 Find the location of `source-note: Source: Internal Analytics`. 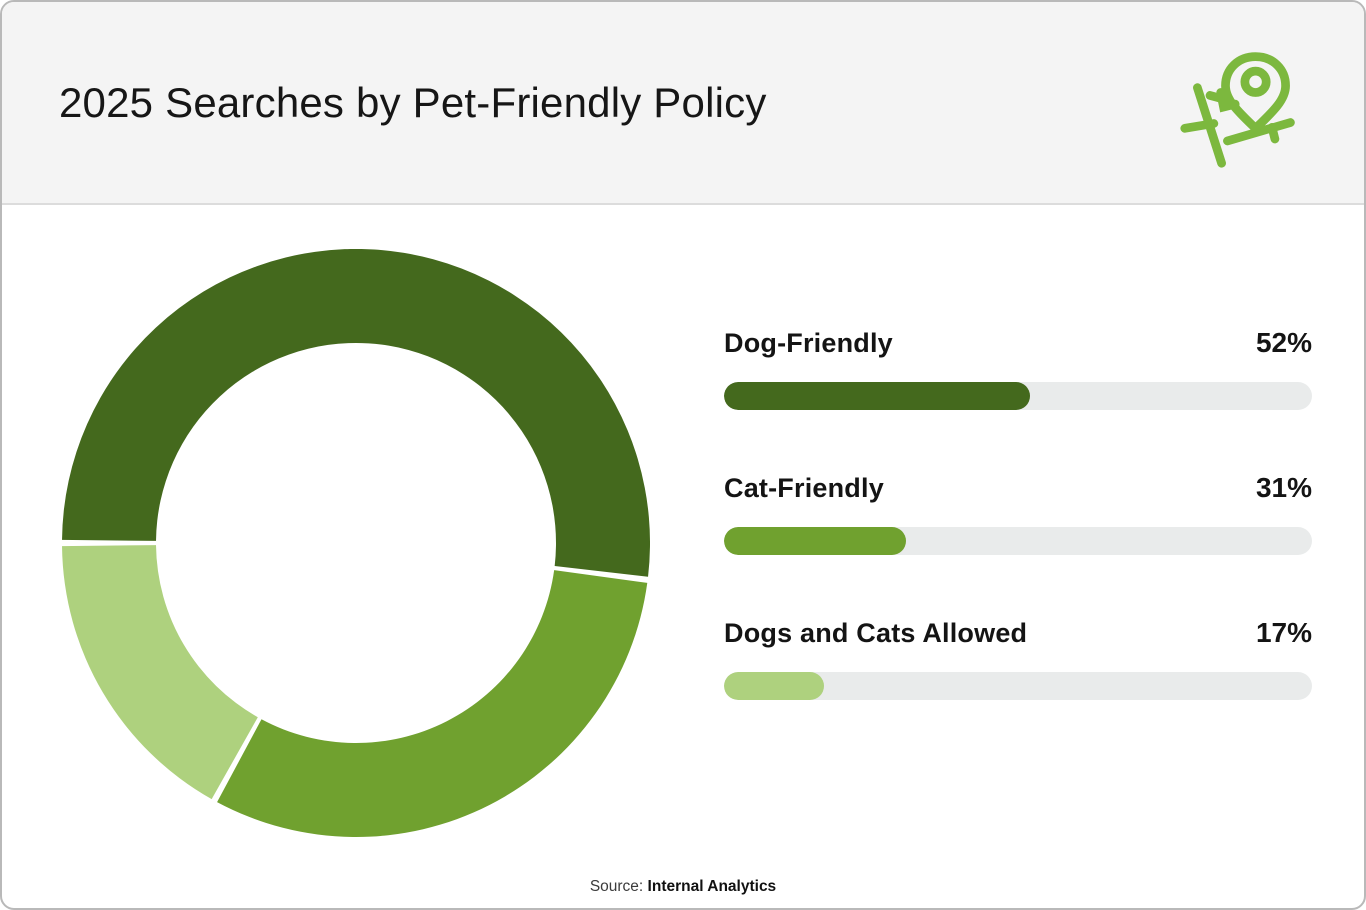

source-note: Source: Internal Analytics is located at coordinates (683, 887).